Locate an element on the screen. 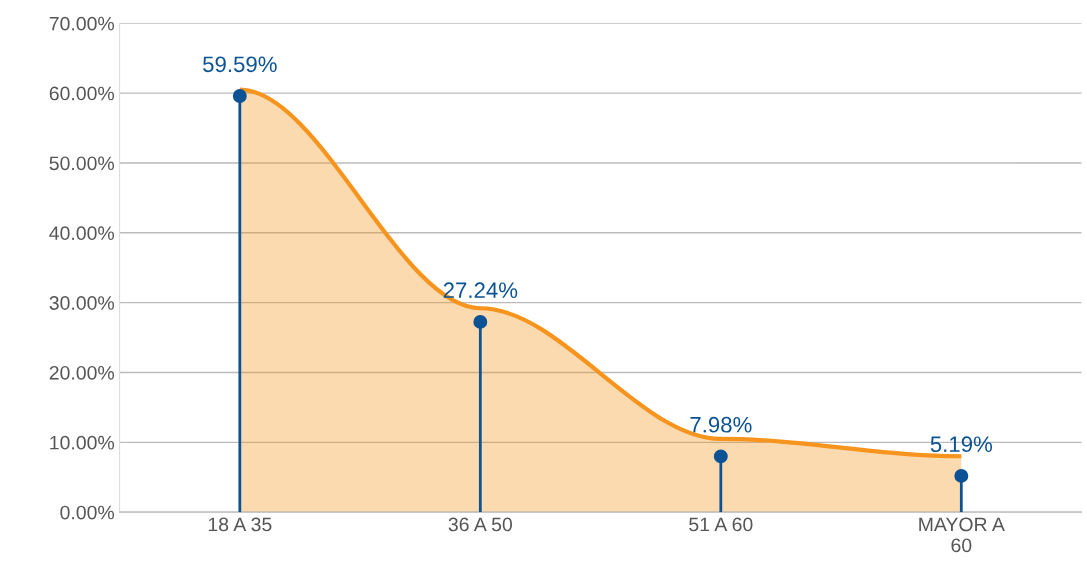 The height and width of the screenshot is (582, 1087). y-tick-label: 0.00% is located at coordinates (87, 512).